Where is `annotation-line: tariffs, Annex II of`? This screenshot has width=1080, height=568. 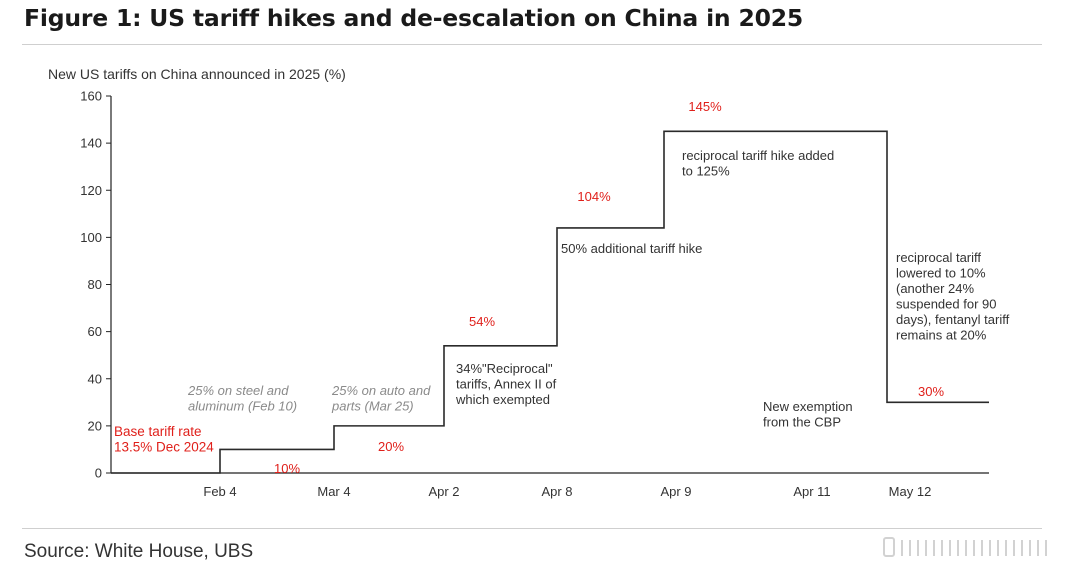 annotation-line: tariffs, Annex II of is located at coordinates (506, 384).